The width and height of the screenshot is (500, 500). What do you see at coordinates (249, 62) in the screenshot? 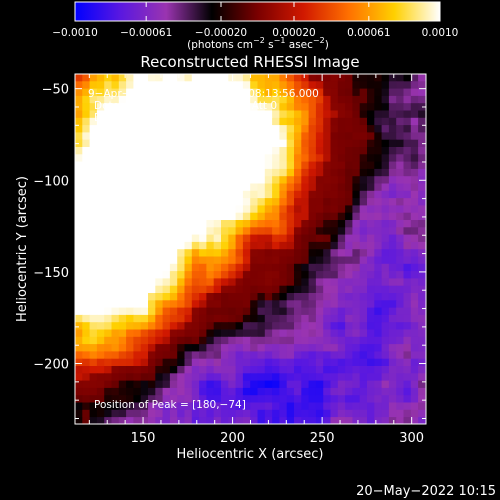
I see `chart-title: Reconstructed RHESSI Image` at bounding box center [249, 62].